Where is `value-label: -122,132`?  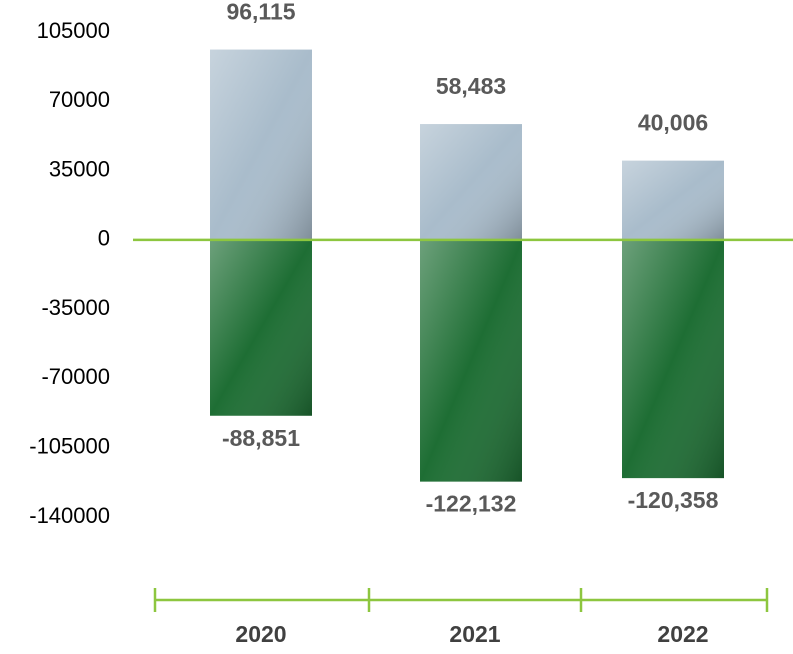 value-label: -122,132 is located at coordinates (471, 504).